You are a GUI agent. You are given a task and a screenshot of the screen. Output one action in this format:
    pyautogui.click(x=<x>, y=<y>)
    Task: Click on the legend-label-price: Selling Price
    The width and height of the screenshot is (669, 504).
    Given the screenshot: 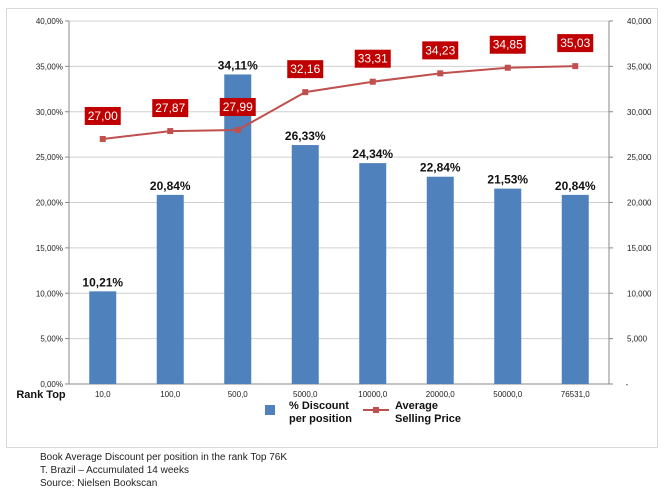 What is the action you would take?
    pyautogui.click(x=428, y=419)
    